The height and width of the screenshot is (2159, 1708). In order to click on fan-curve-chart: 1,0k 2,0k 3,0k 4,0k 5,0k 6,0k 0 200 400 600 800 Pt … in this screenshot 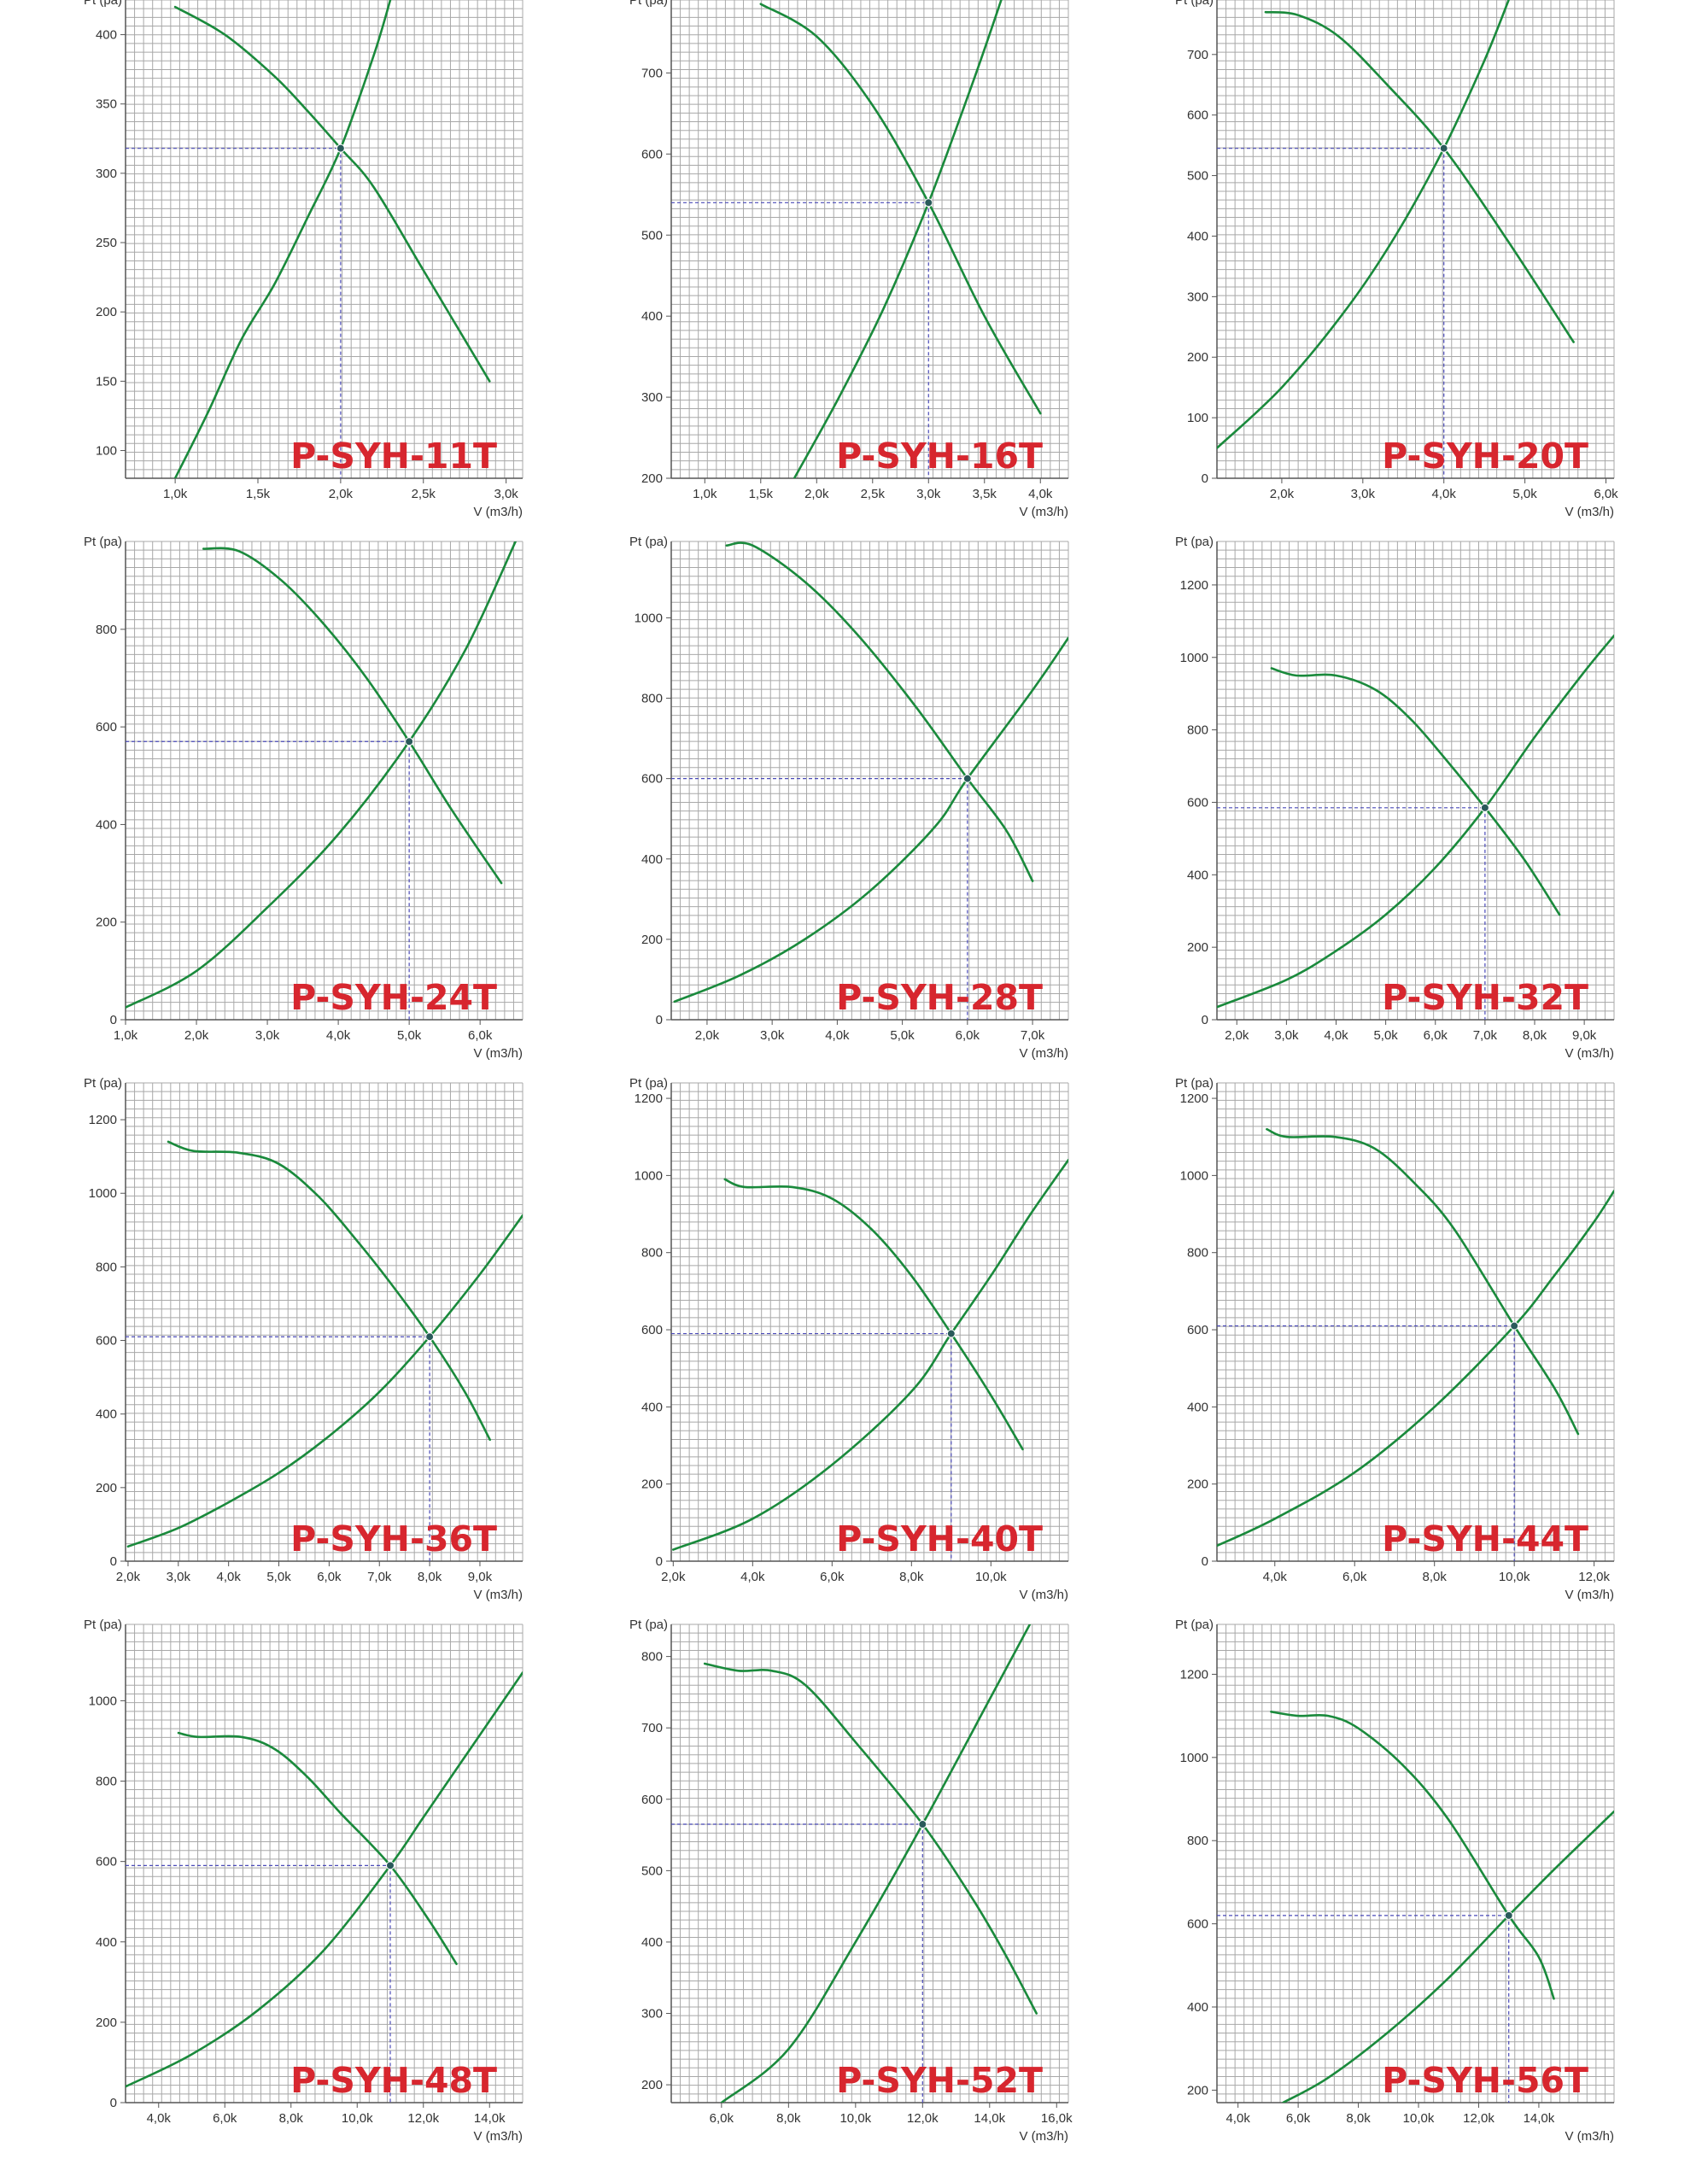, I will do `click(304, 798)`.